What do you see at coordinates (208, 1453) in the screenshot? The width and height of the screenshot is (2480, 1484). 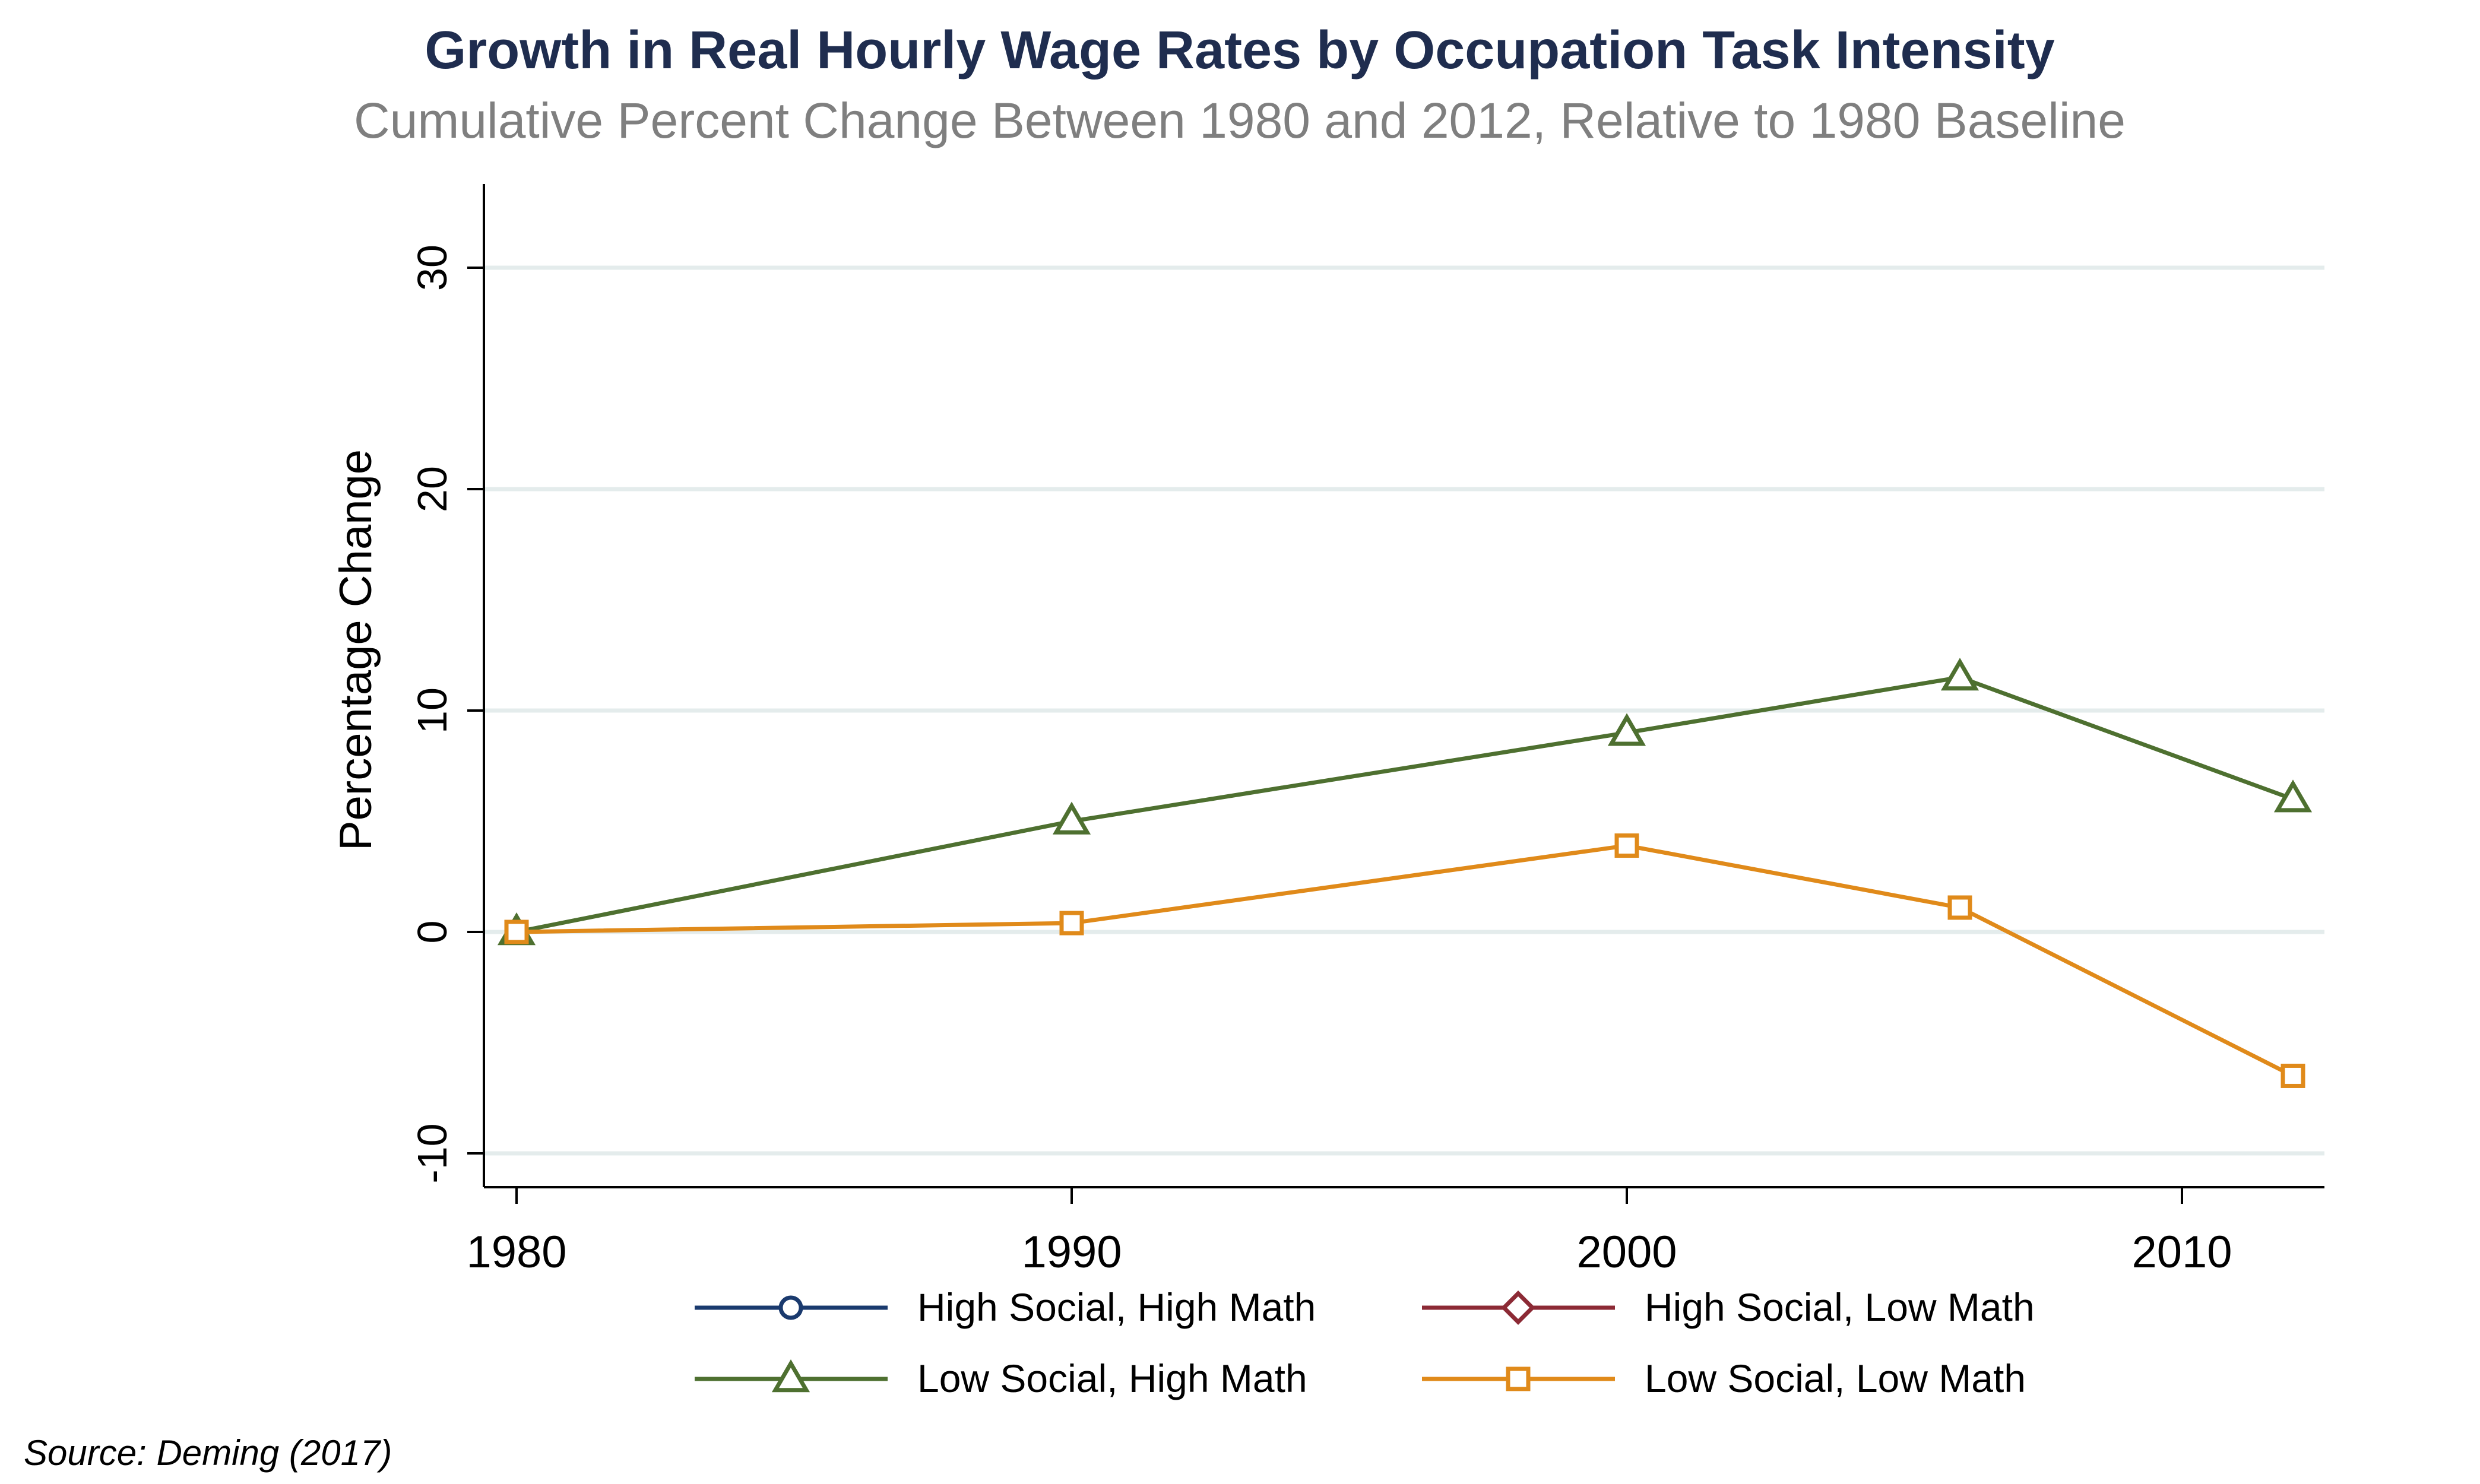 I see `source-note: Source: Deming (2017)` at bounding box center [208, 1453].